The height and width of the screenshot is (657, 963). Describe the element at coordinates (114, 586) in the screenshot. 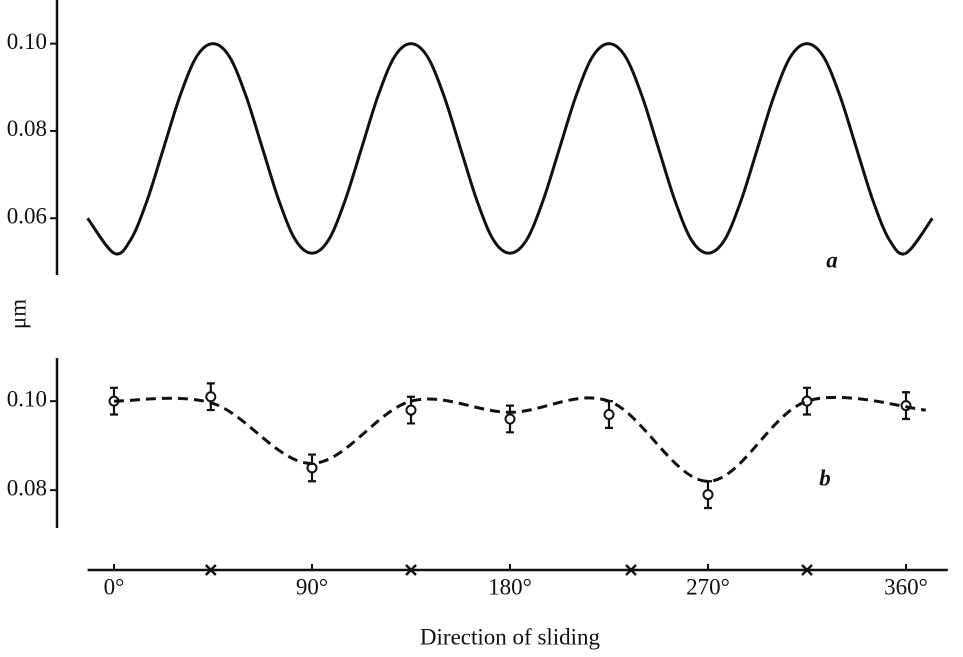

I see `x-tick-label: 0°` at that location.